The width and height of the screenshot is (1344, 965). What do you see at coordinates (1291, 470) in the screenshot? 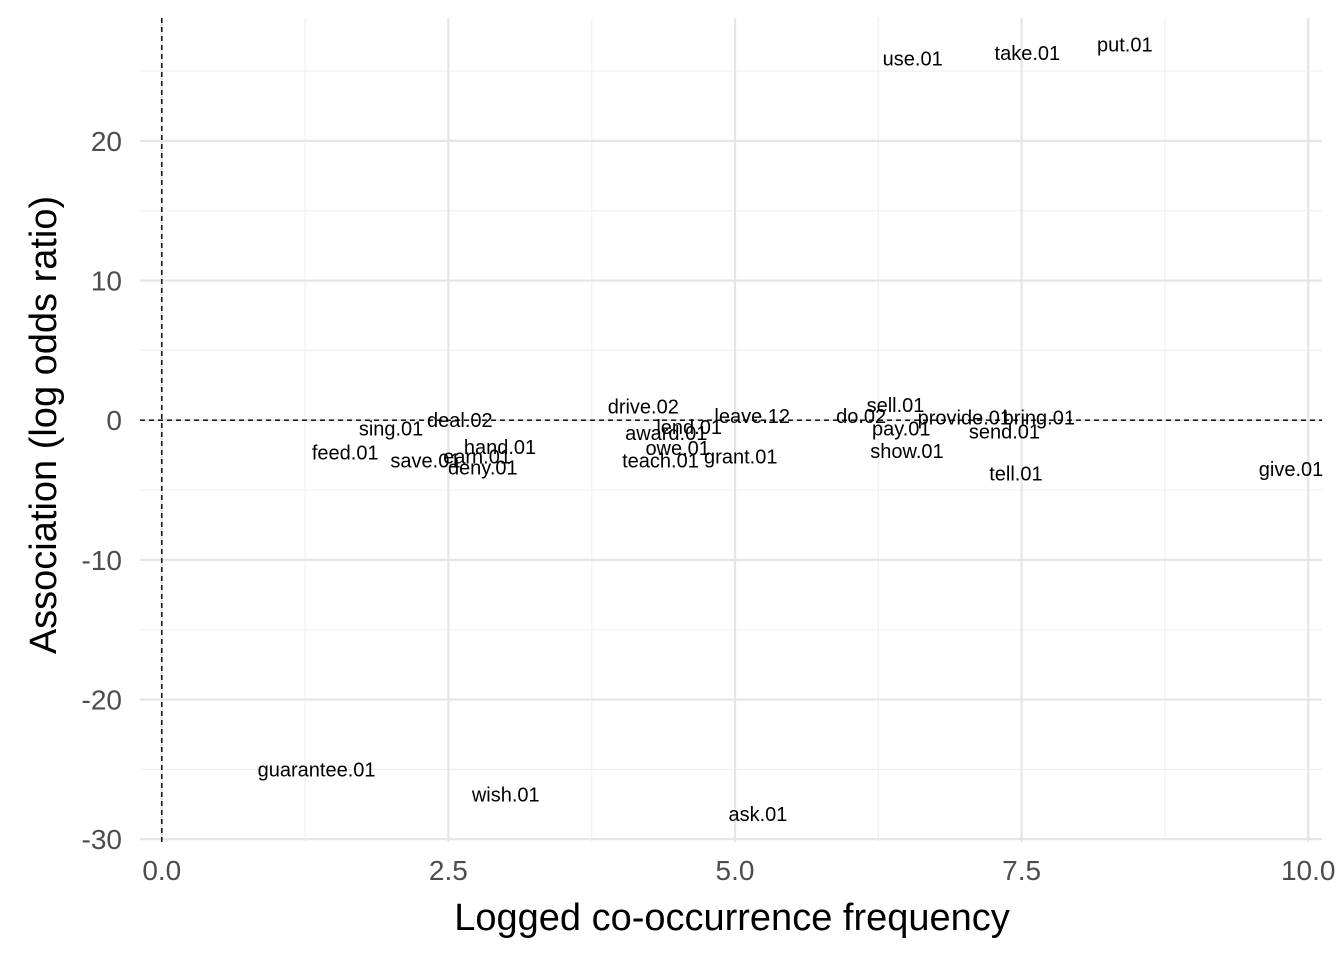
I see `point-label: give.01` at bounding box center [1291, 470].